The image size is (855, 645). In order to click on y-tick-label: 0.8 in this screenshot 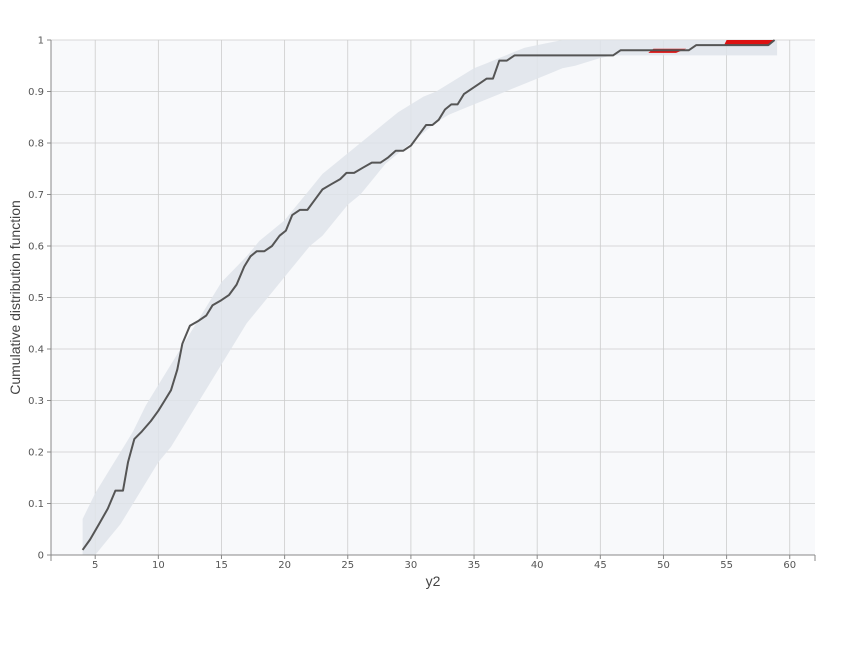, I will do `click(36, 144)`.